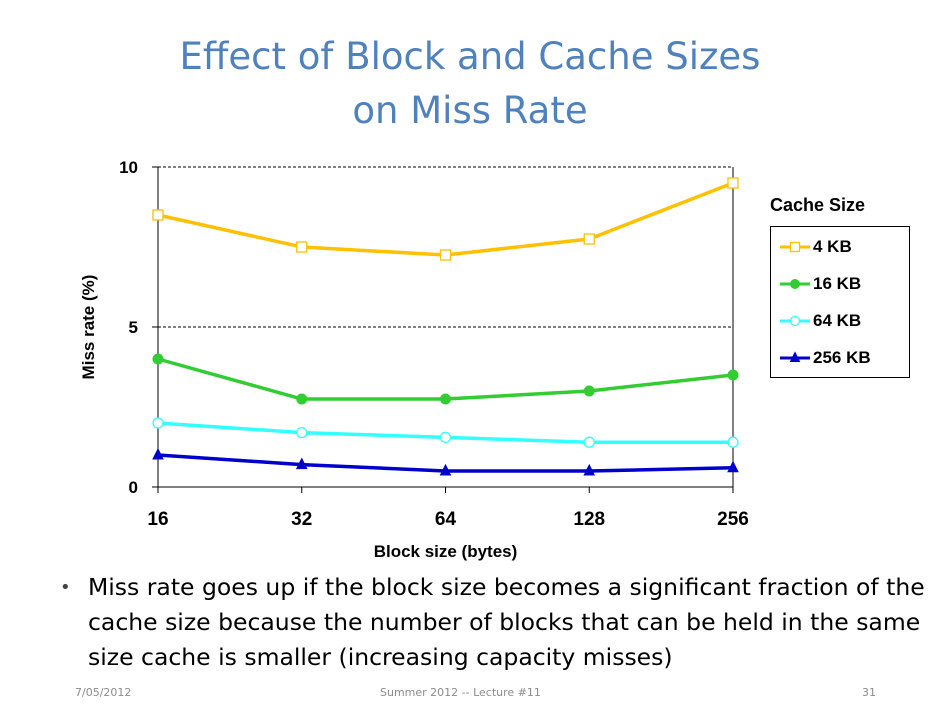 The height and width of the screenshot is (716, 940). Describe the element at coordinates (157, 519) in the screenshot. I see `x-tick-label: 16` at that location.